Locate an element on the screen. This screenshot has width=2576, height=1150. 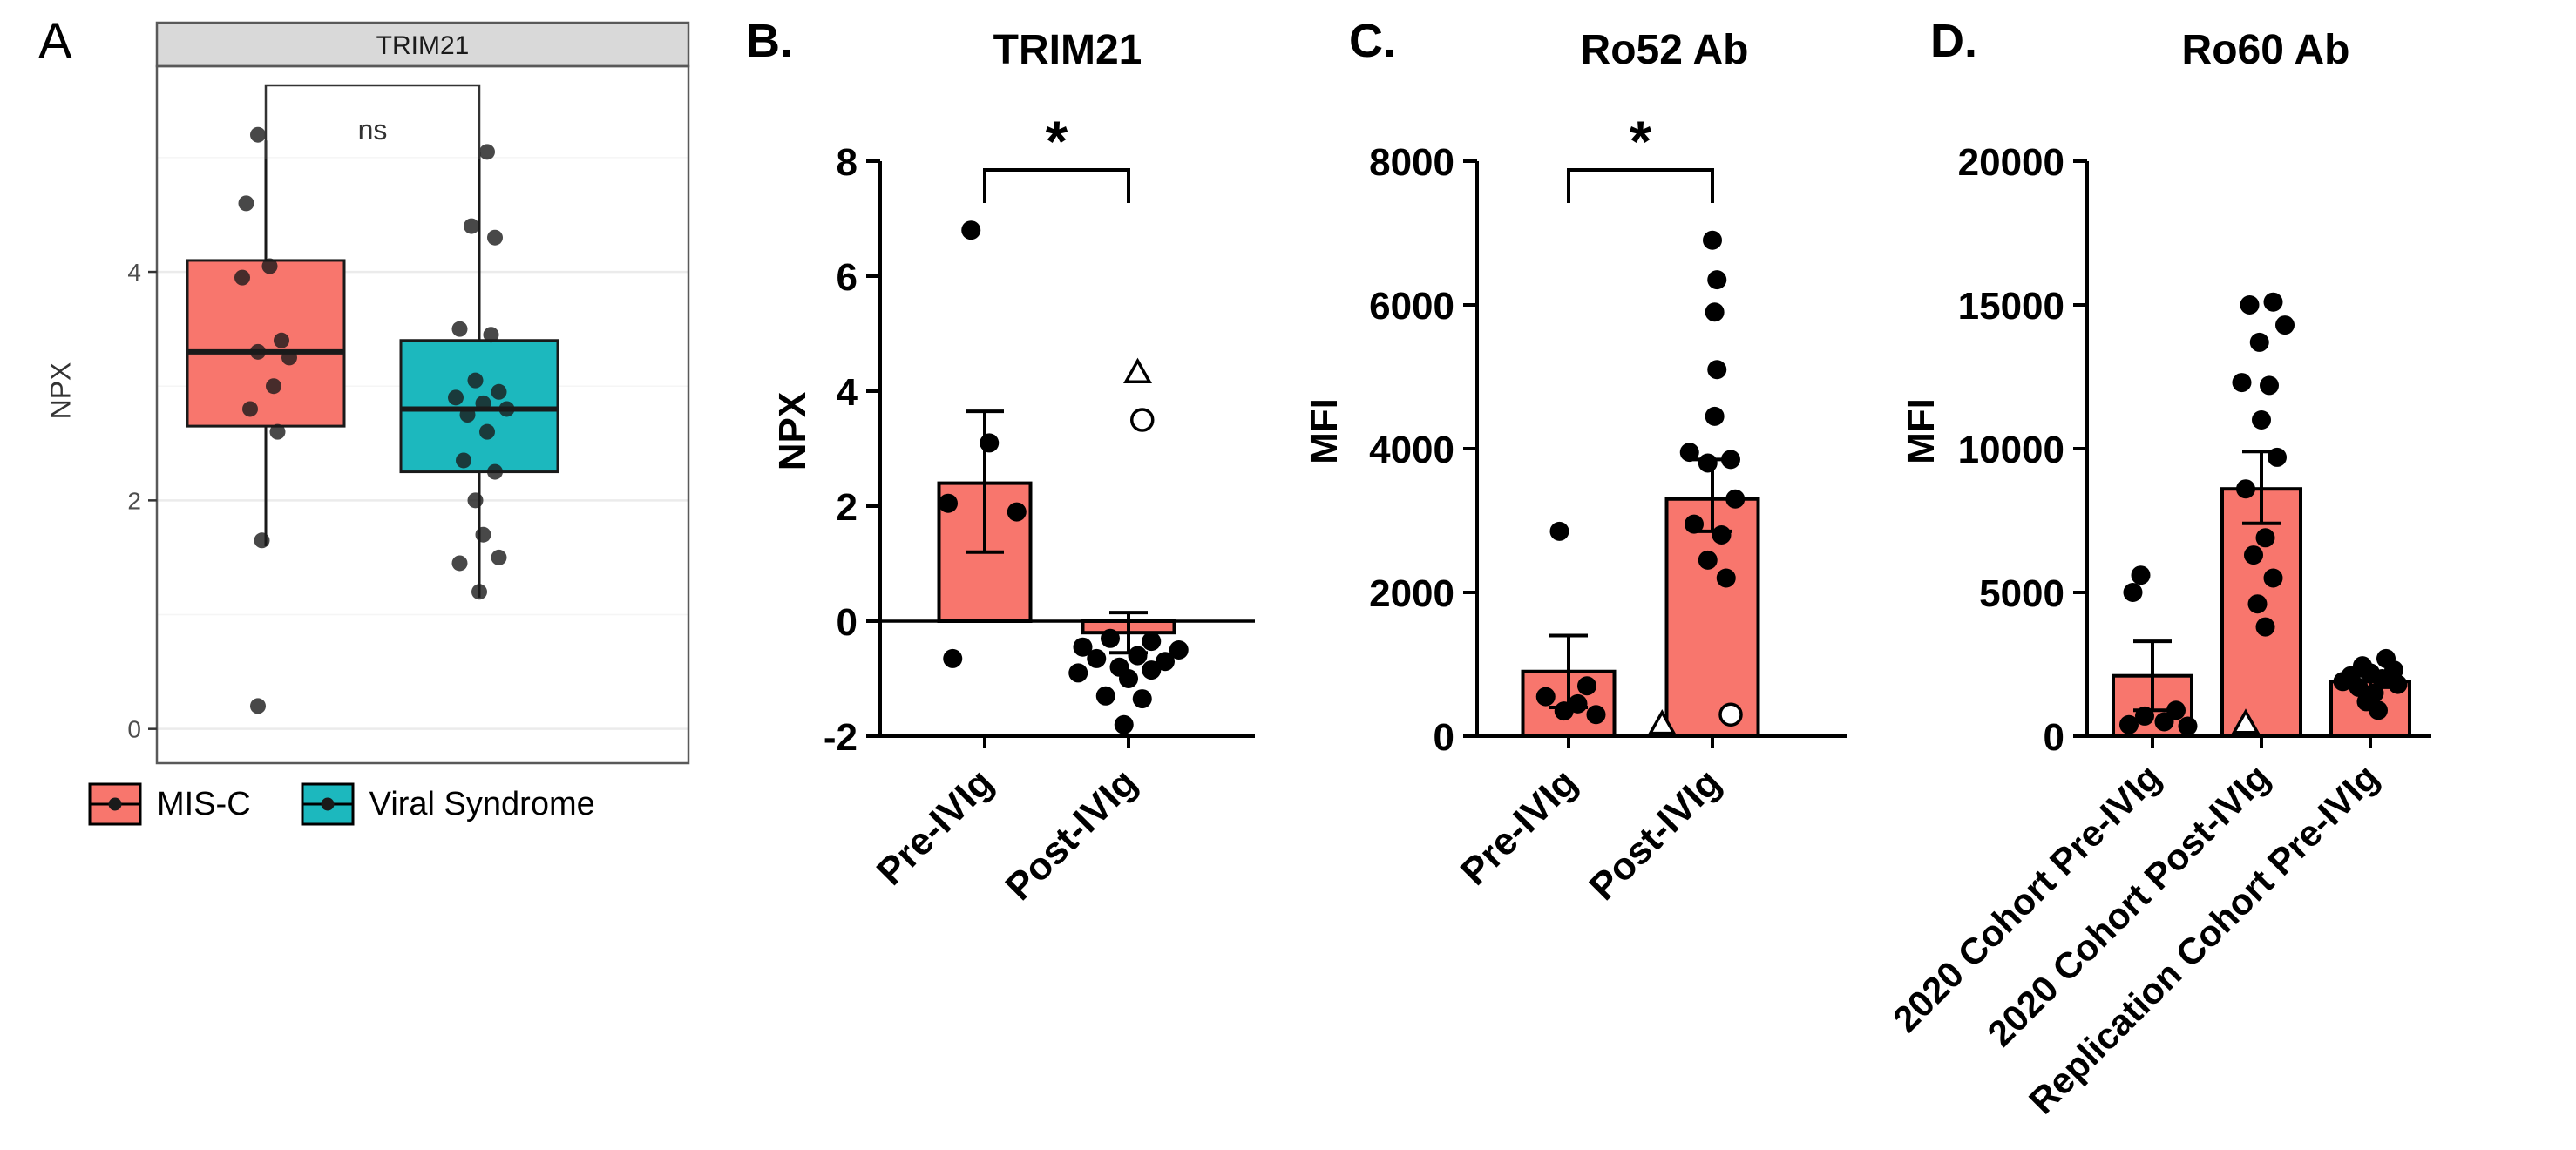
legend-swatch-viral-syndrome is located at coordinates (328, 804).